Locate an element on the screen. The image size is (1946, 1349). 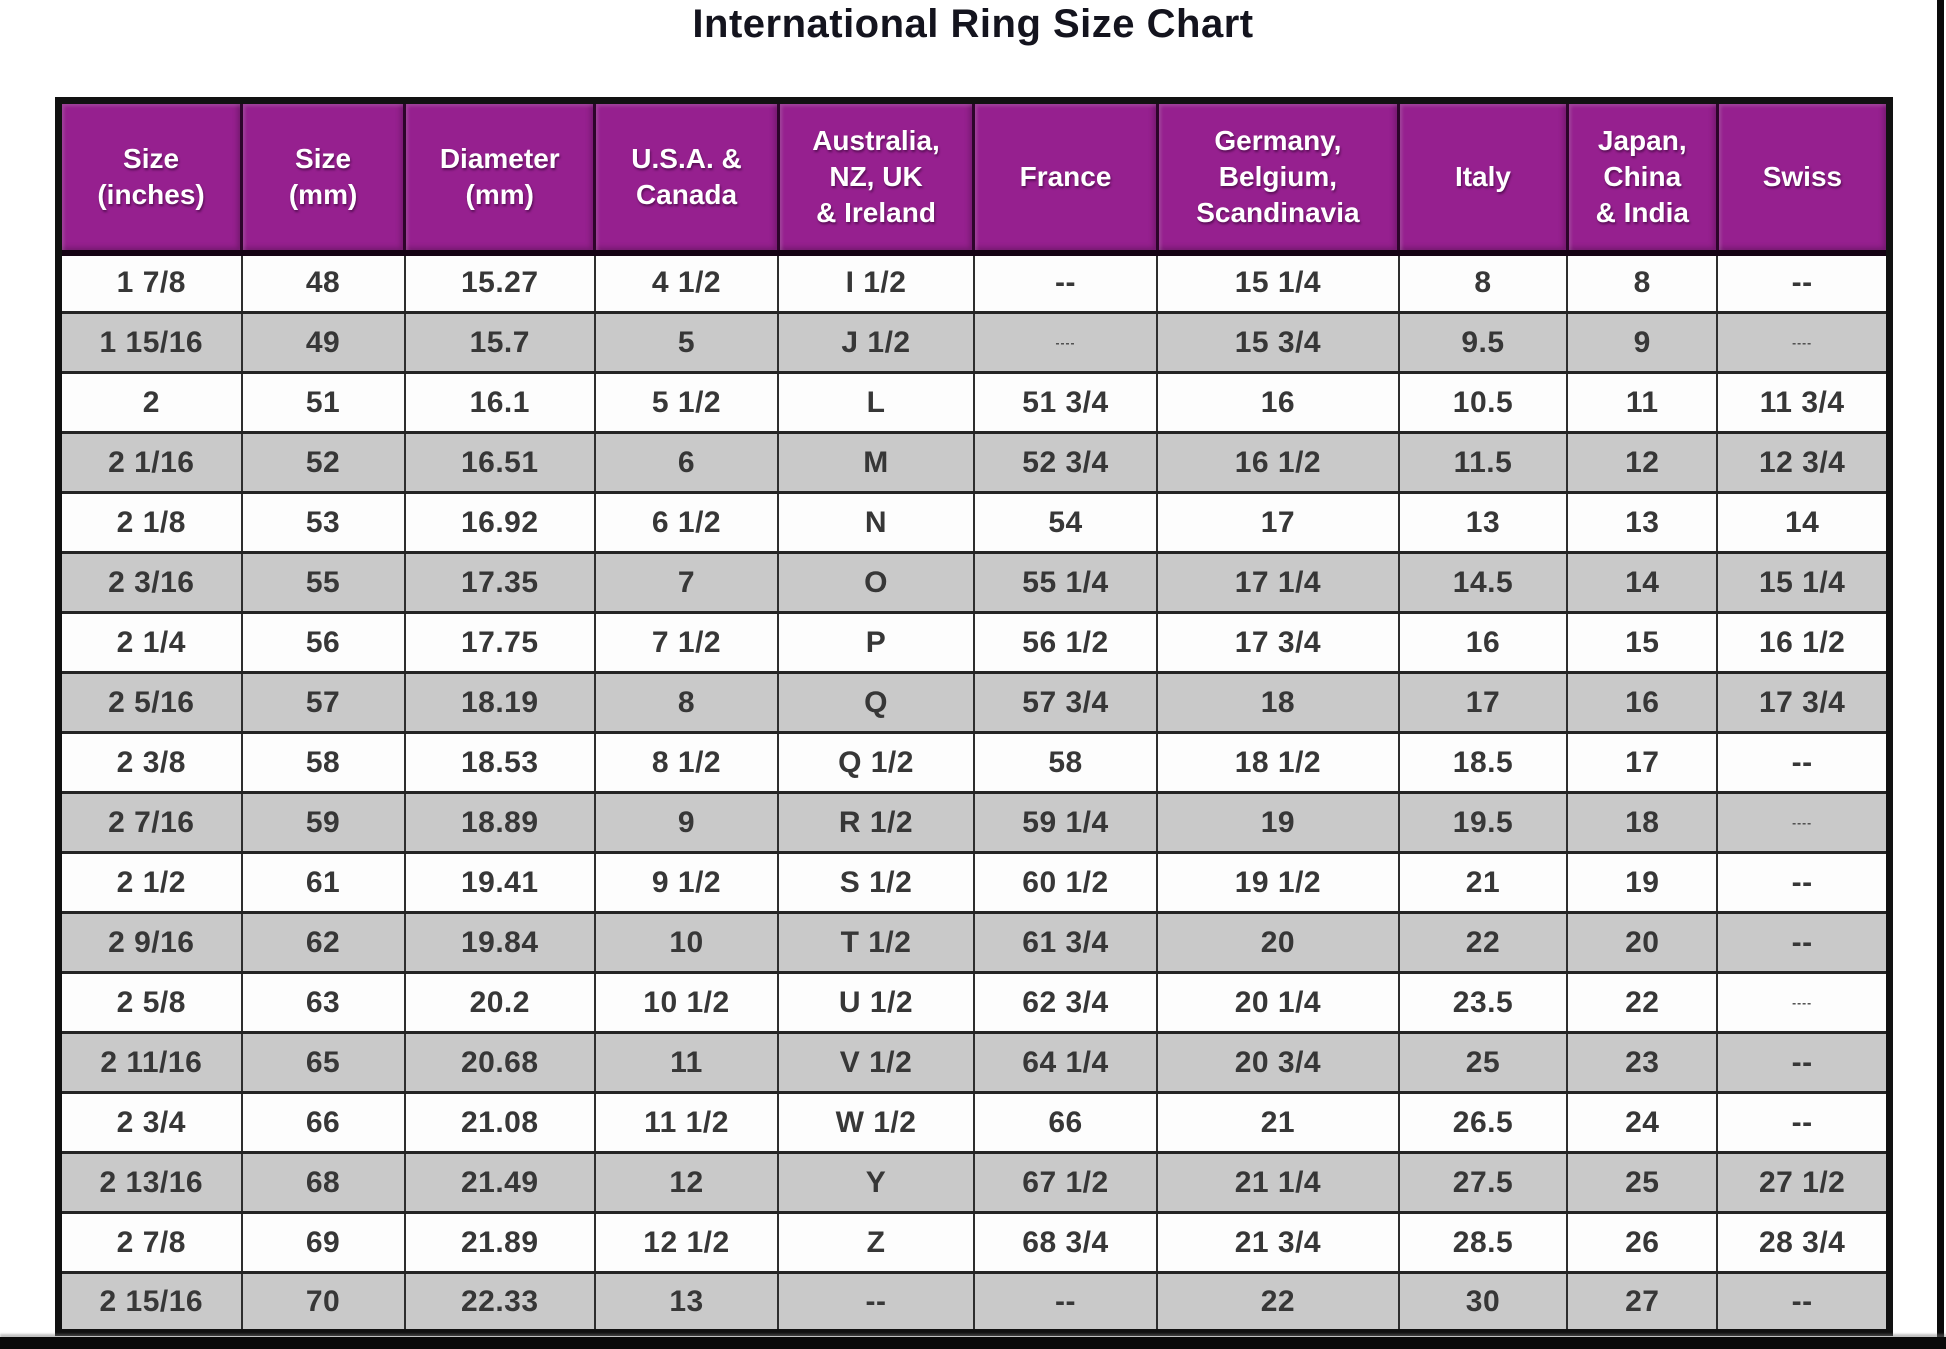
table-cell: 59 is located at coordinates (323, 822).